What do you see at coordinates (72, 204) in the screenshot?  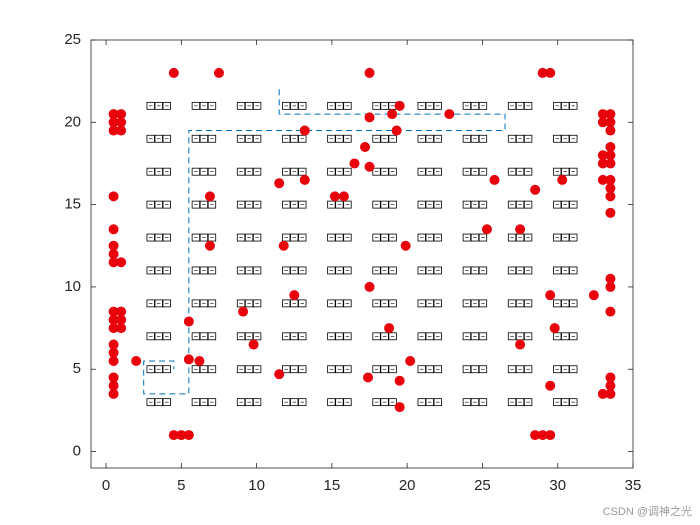 I see `y-tick-label: 15` at bounding box center [72, 204].